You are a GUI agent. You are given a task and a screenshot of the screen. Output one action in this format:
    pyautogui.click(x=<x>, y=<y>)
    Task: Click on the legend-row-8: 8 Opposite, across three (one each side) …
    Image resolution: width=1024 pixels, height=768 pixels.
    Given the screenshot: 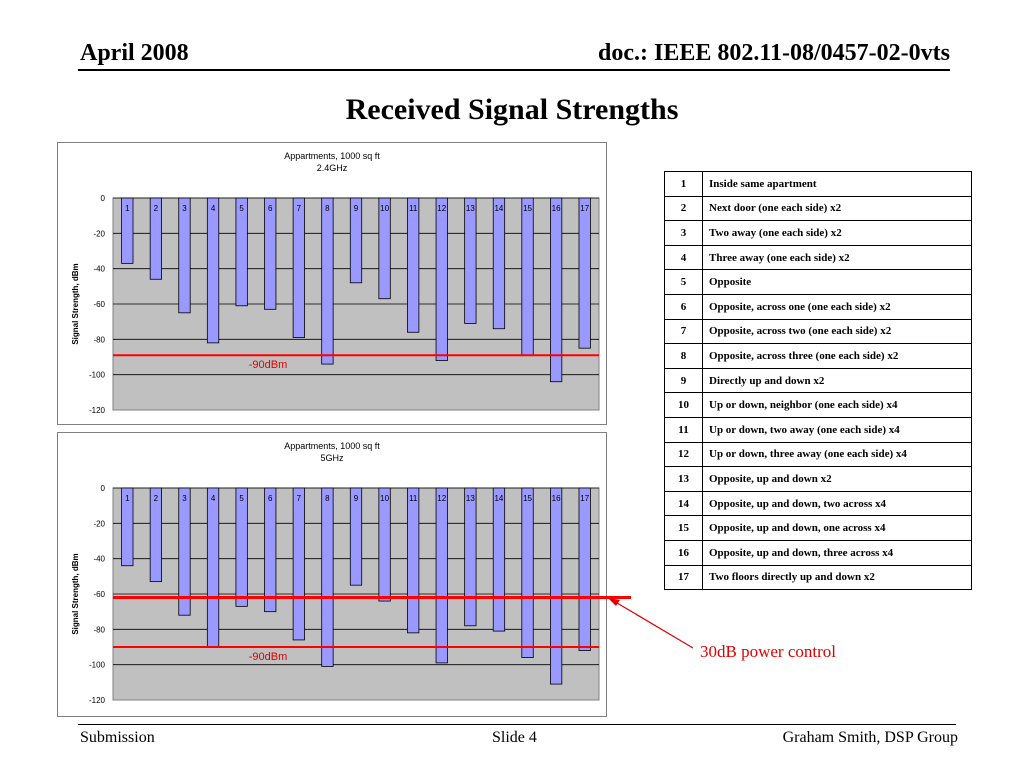 What is the action you would take?
    pyautogui.click(x=818, y=356)
    